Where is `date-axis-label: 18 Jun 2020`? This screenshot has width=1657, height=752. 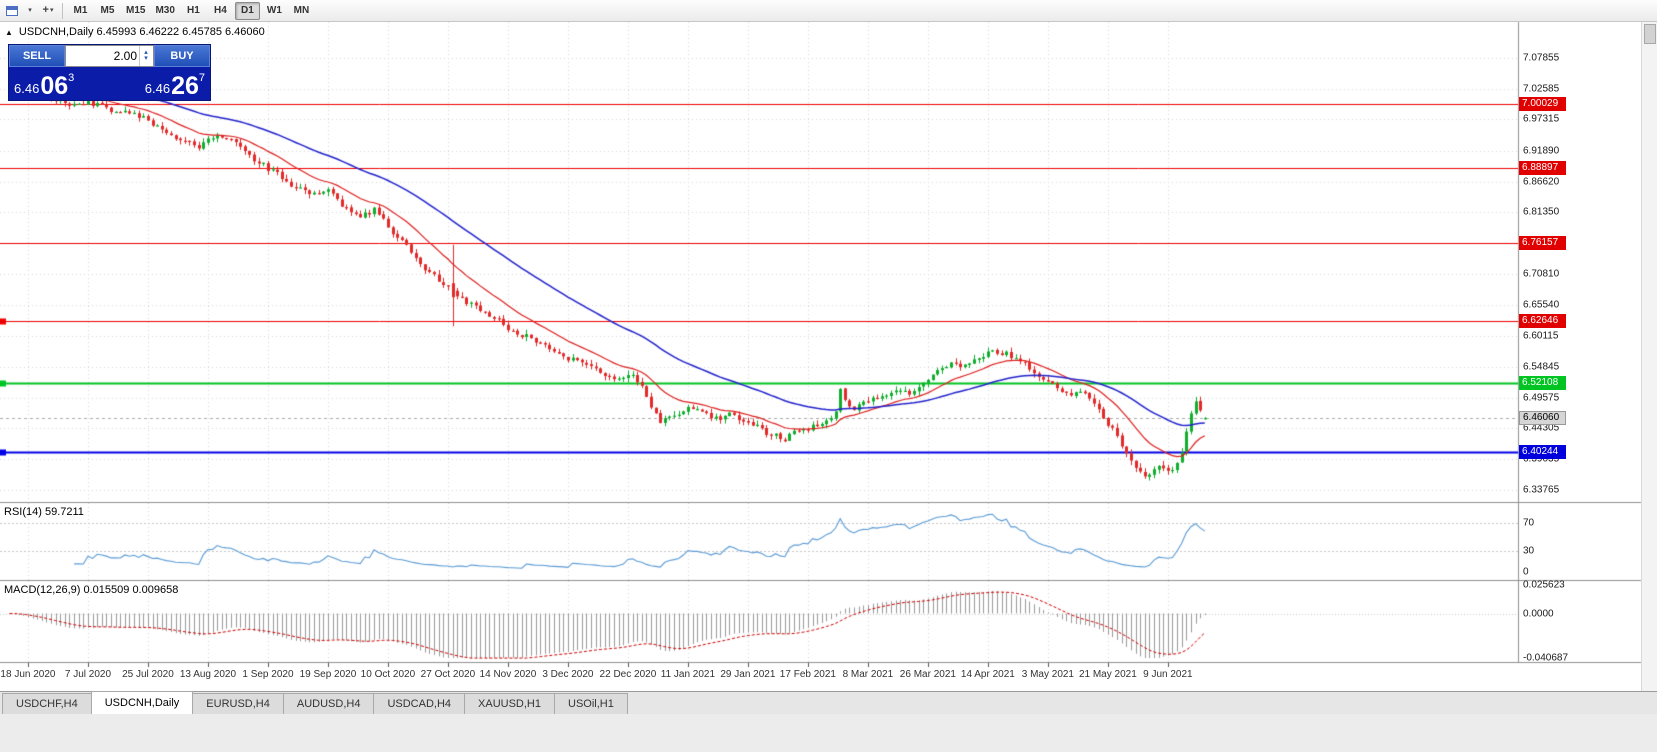
date-axis-label: 18 Jun 2020 is located at coordinates (28, 674).